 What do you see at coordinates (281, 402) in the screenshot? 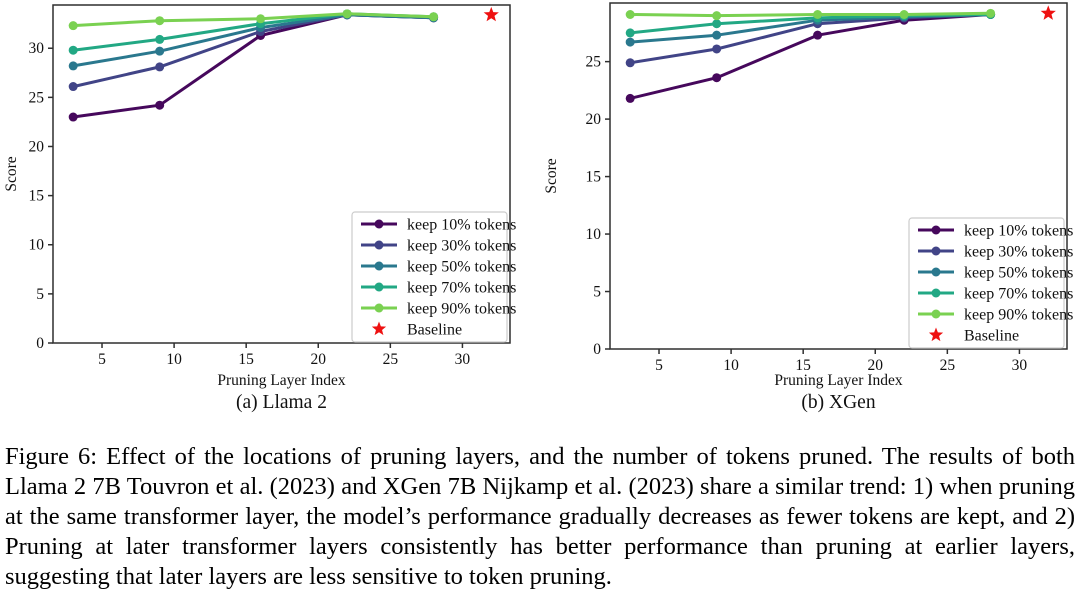
I see `subplot-title: (a) Llama 2` at bounding box center [281, 402].